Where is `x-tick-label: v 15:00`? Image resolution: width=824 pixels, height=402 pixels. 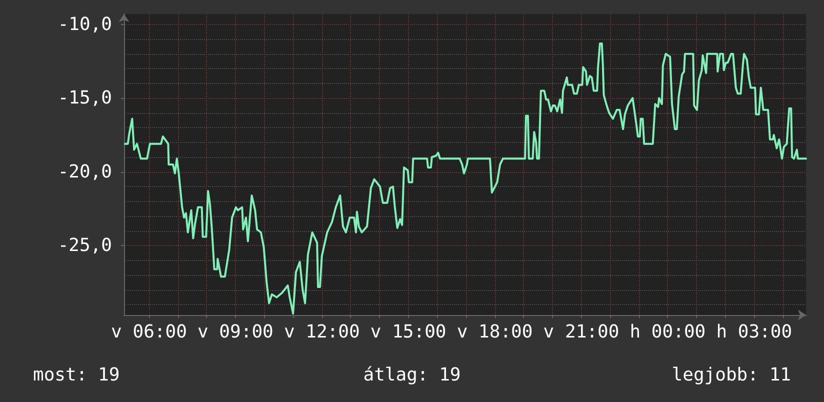 x-tick-label: v 15:00 is located at coordinates (408, 332).